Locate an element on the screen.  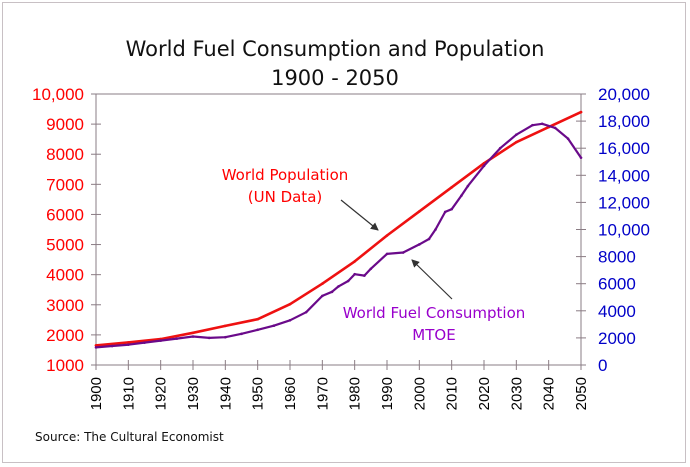
right-tick-label: 20,000 is located at coordinates (624, 94).